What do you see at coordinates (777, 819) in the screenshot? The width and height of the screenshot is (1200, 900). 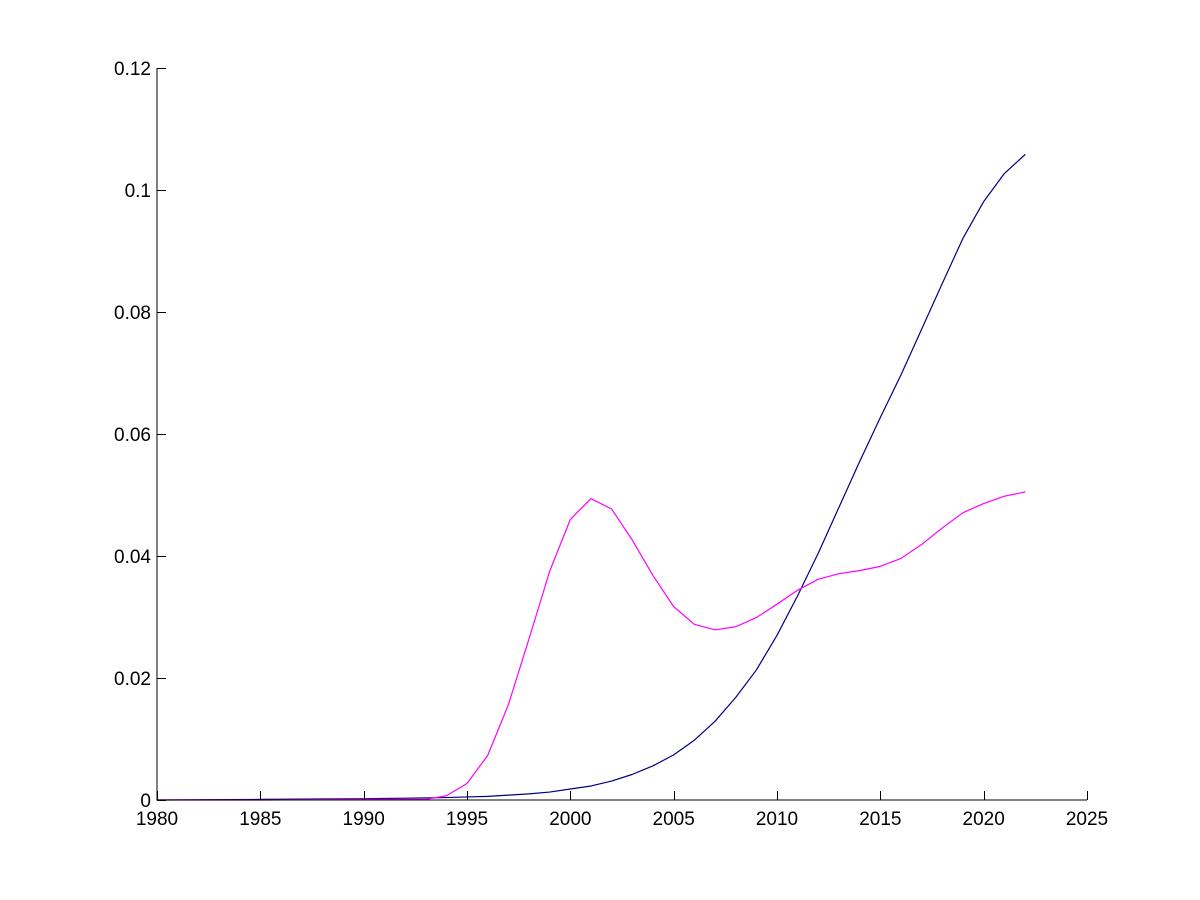 I see `x-tick-label: 2010` at bounding box center [777, 819].